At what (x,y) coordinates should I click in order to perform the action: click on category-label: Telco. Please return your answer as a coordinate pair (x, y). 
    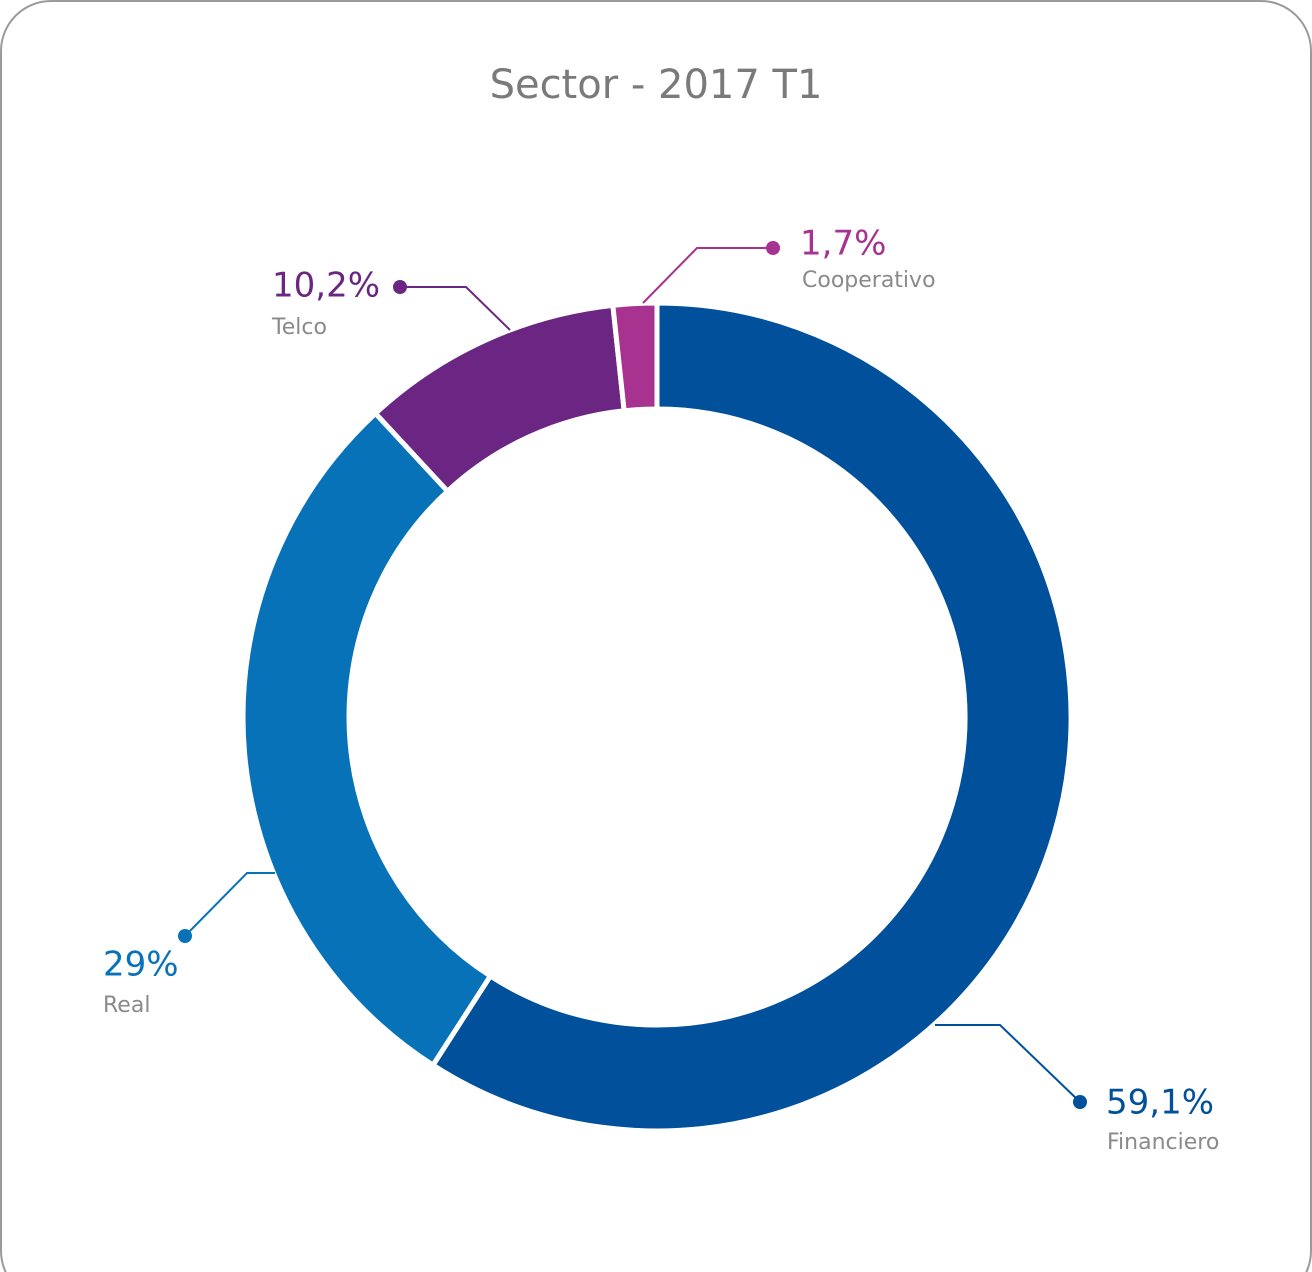
    Looking at the image, I should click on (299, 327).